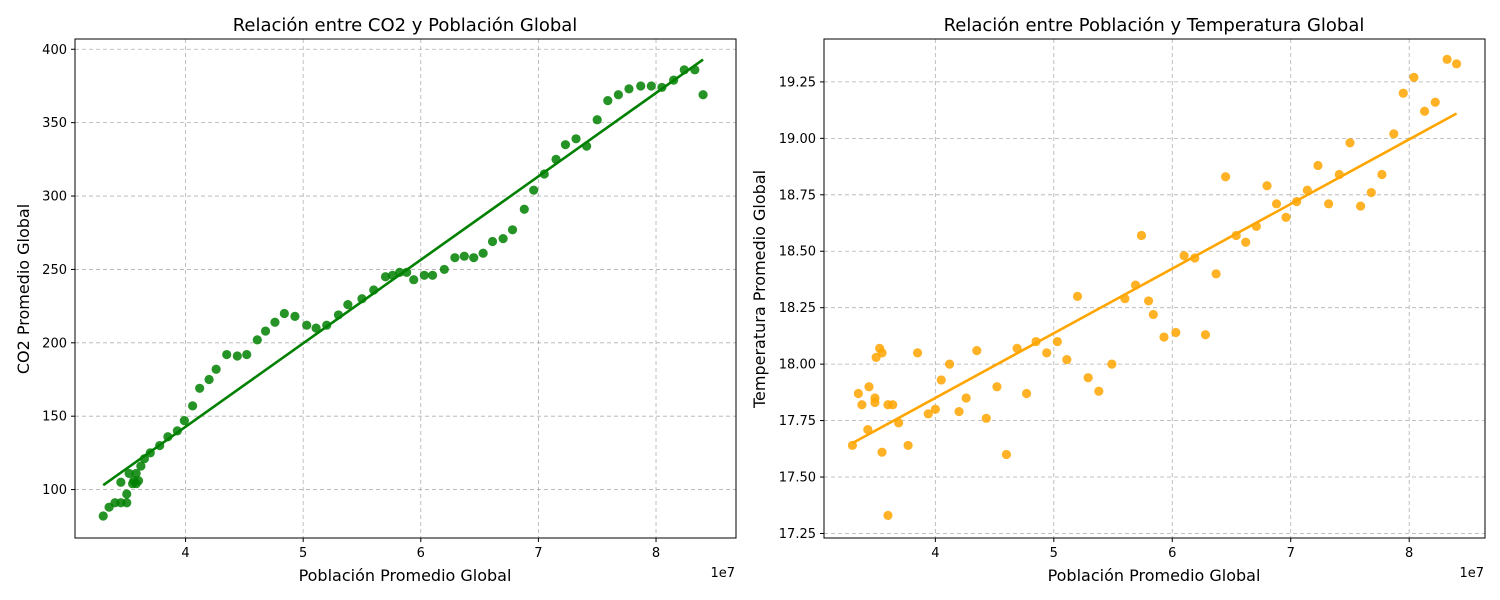  Describe the element at coordinates (797, 478) in the screenshot. I see `y-tick-label: 17.50` at that location.